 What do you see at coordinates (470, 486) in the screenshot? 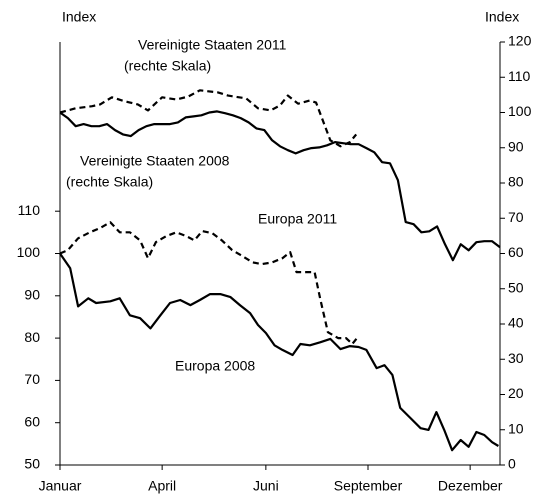
I see `x-tick-label: Dezember` at bounding box center [470, 486].